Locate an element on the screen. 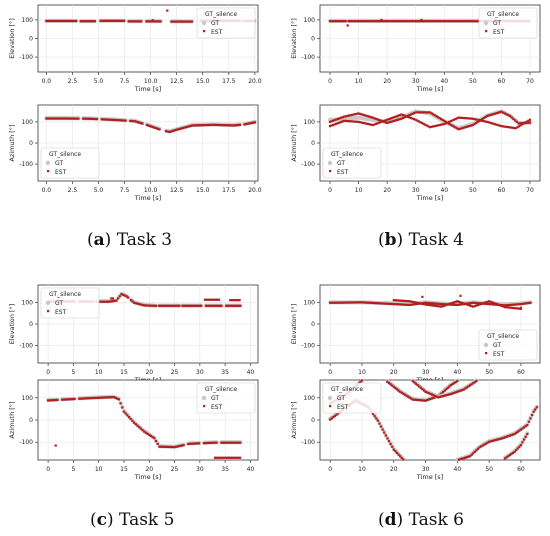 This screenshot has height=536, width=550. x-tick-label: 40 is located at coordinates (458, 469).